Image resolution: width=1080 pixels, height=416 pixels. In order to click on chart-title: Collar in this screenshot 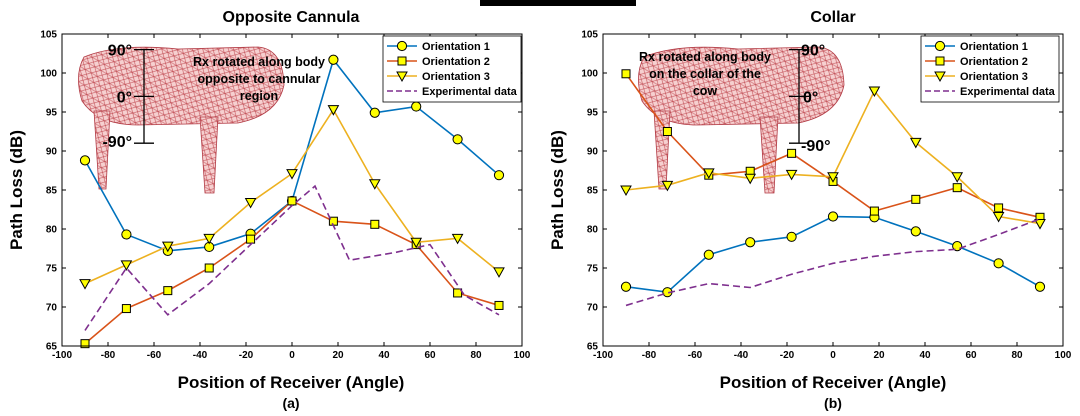, I will do `click(832, 17)`.